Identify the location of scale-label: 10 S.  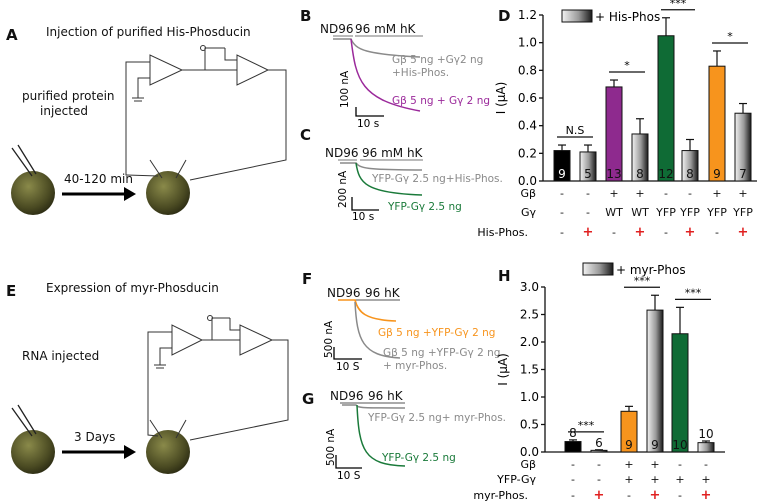
(348, 367).